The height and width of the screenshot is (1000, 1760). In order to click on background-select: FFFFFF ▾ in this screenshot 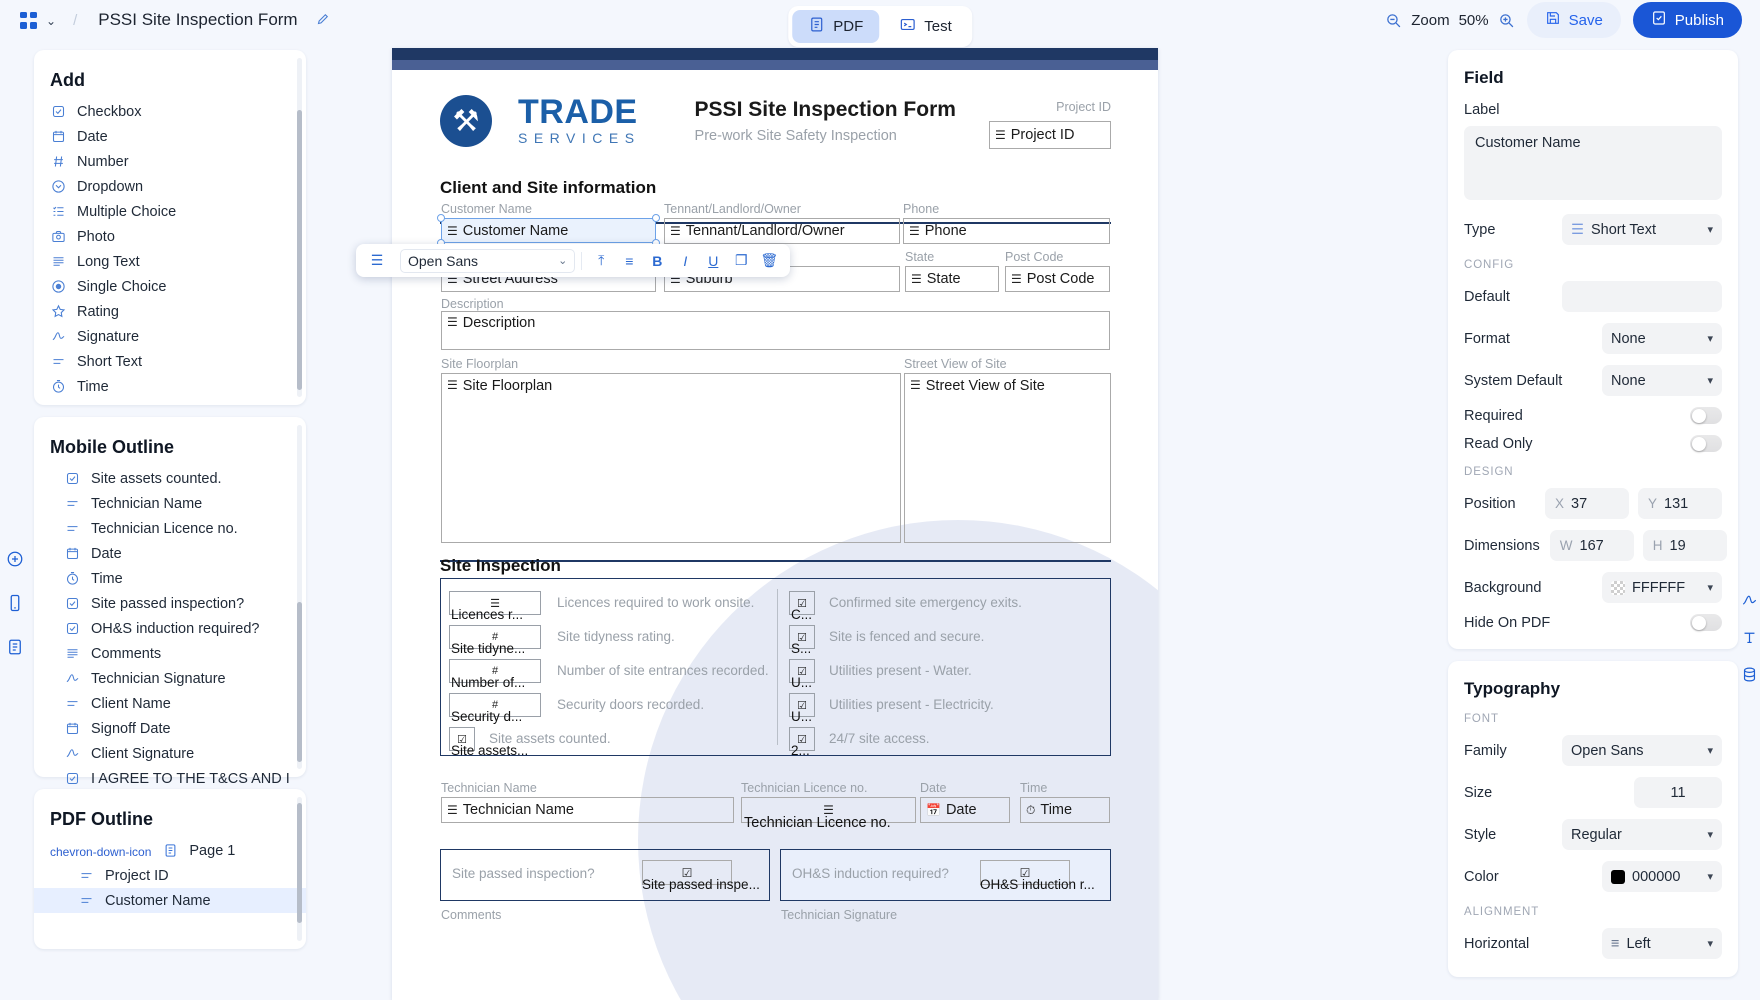, I will do `click(1662, 587)`.